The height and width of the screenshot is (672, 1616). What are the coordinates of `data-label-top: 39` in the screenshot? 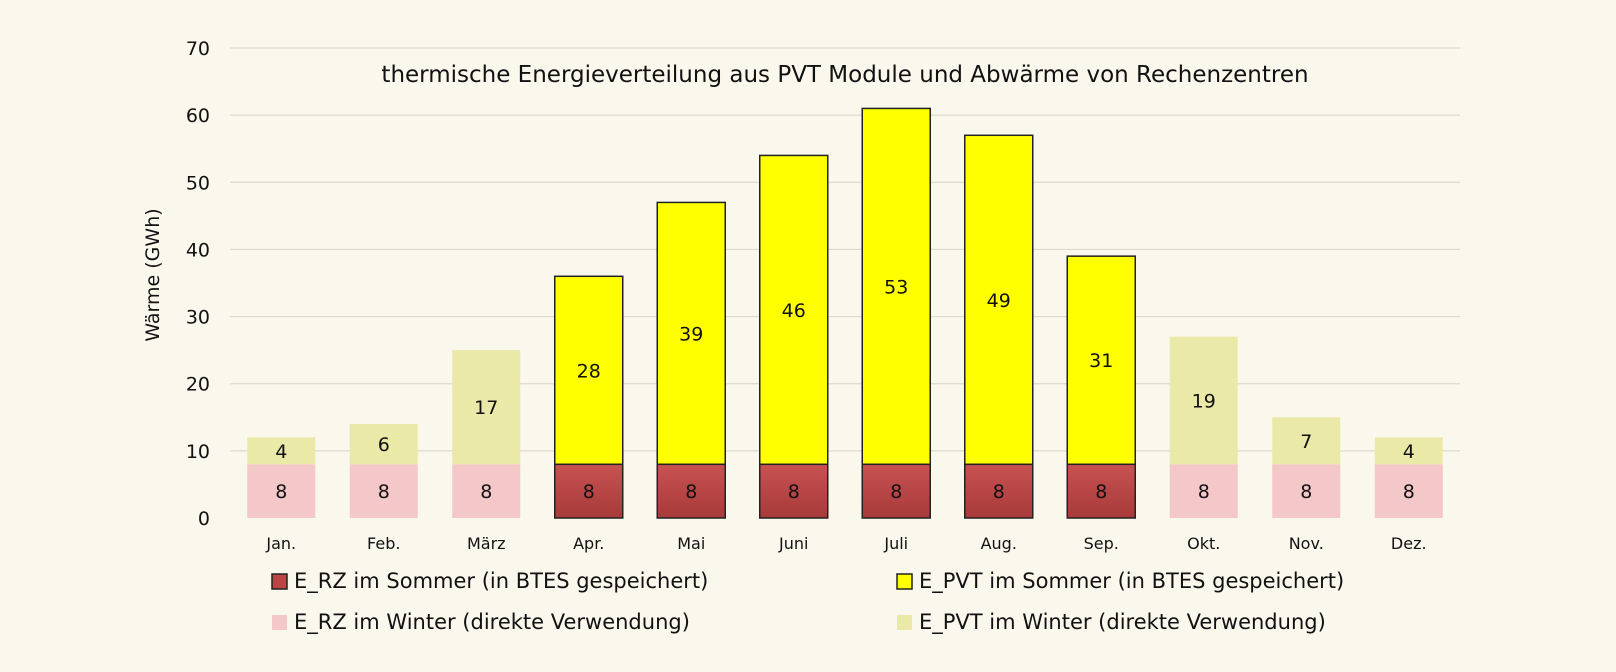 It's located at (691, 334).